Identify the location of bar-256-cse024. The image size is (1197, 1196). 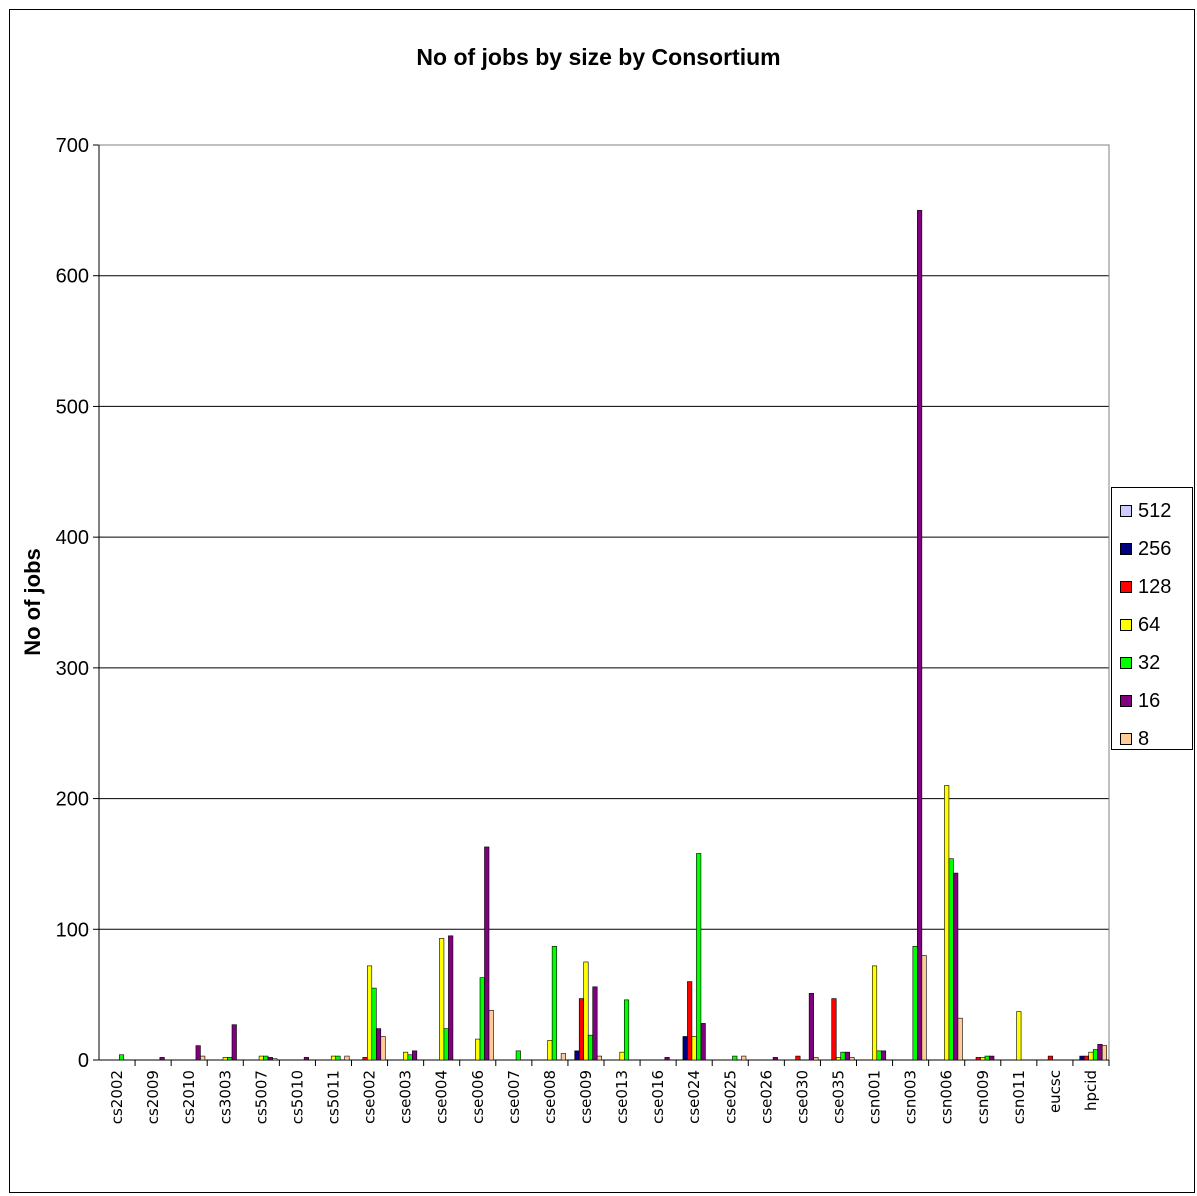
(685, 1048).